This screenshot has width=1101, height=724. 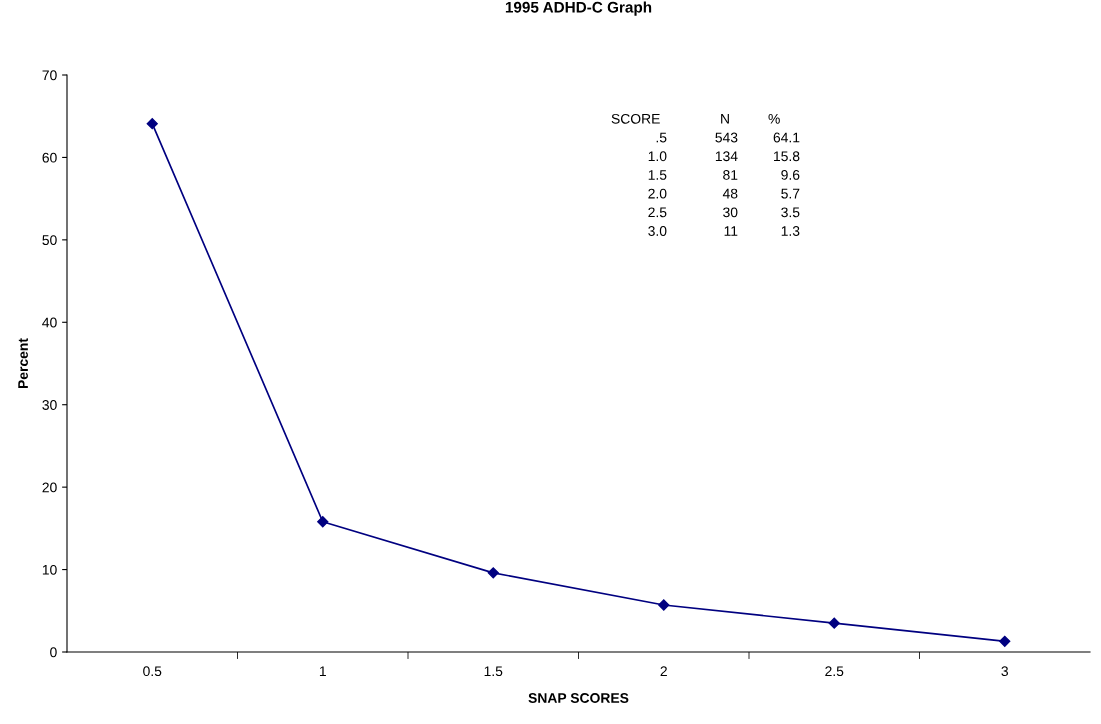 I want to click on y-tick-label: 60, so click(x=49, y=157).